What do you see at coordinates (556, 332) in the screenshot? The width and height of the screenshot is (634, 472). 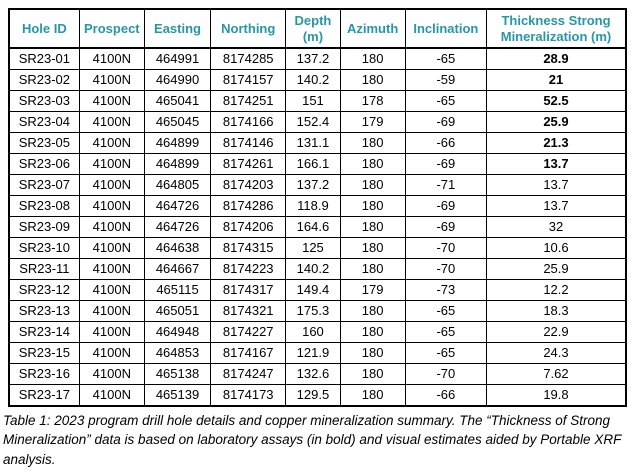 I see `cell-thickness: 22.9` at bounding box center [556, 332].